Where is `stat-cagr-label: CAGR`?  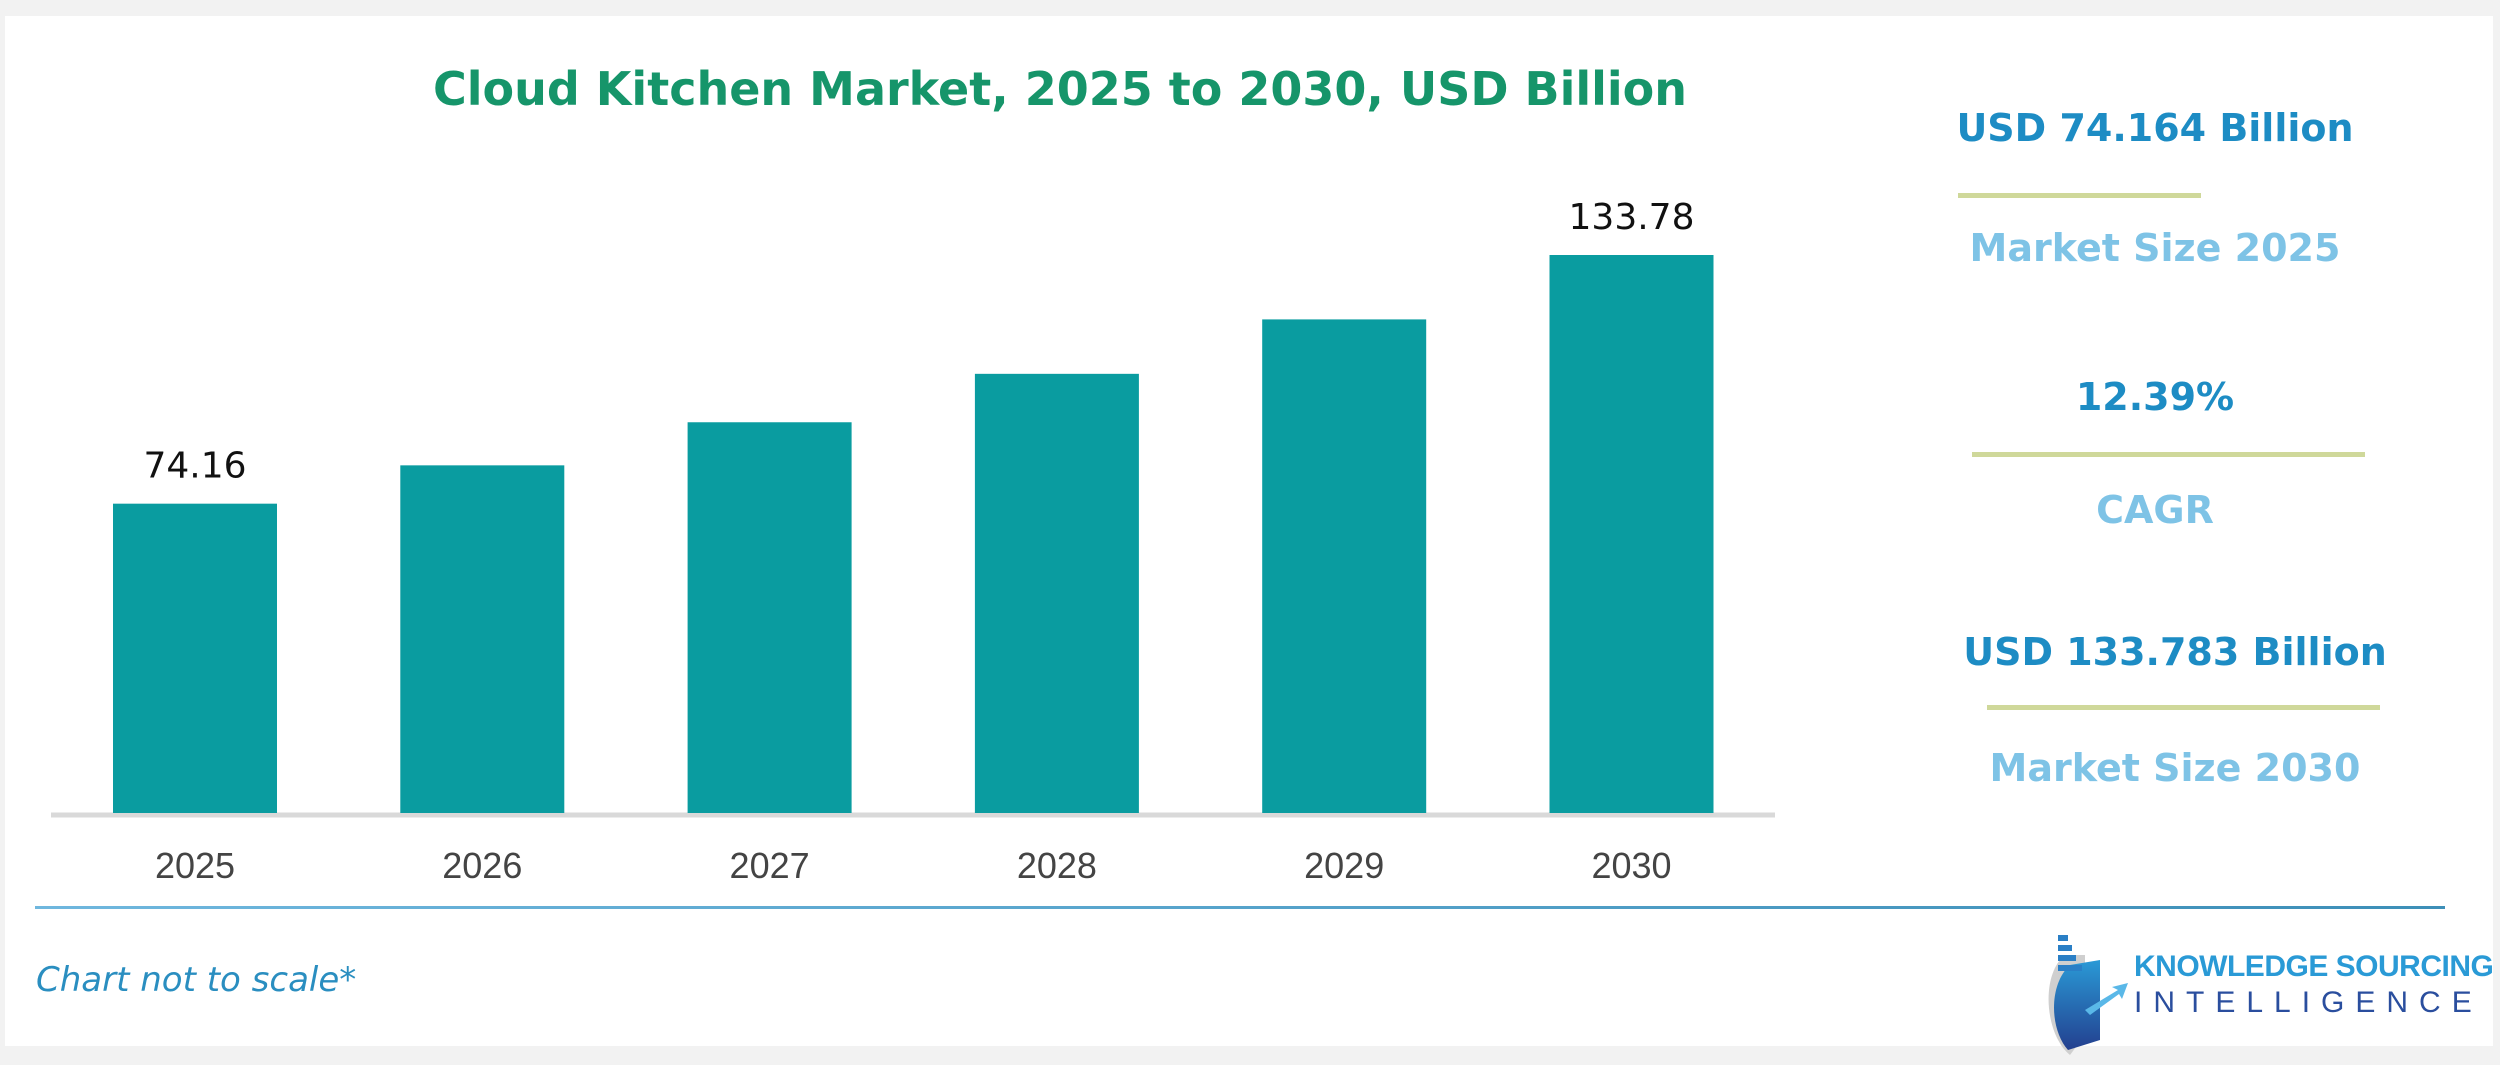 stat-cagr-label: CAGR is located at coordinates (2155, 510).